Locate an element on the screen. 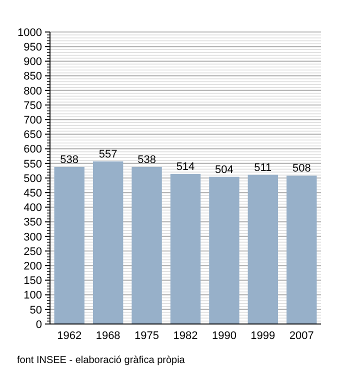 The height and width of the screenshot is (373, 350). y-tick-label: 50 is located at coordinates (36, 310).